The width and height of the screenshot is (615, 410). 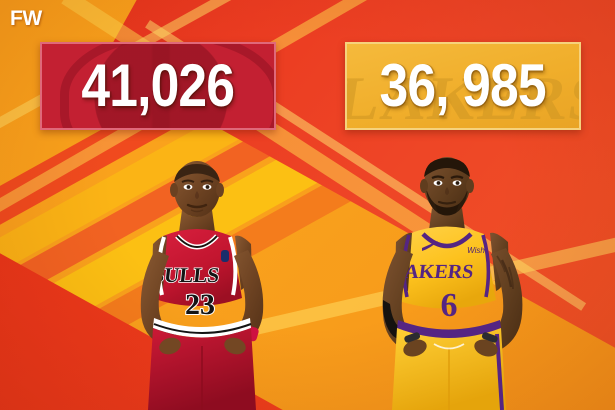 What do you see at coordinates (200, 304) in the screenshot?
I see `svg-text: 23` at bounding box center [200, 304].